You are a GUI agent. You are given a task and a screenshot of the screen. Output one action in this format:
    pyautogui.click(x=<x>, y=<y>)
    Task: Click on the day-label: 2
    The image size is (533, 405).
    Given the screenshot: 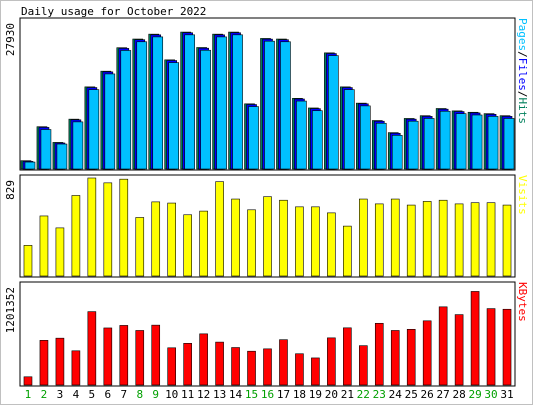 What is the action you would take?
    pyautogui.click(x=44, y=394)
    